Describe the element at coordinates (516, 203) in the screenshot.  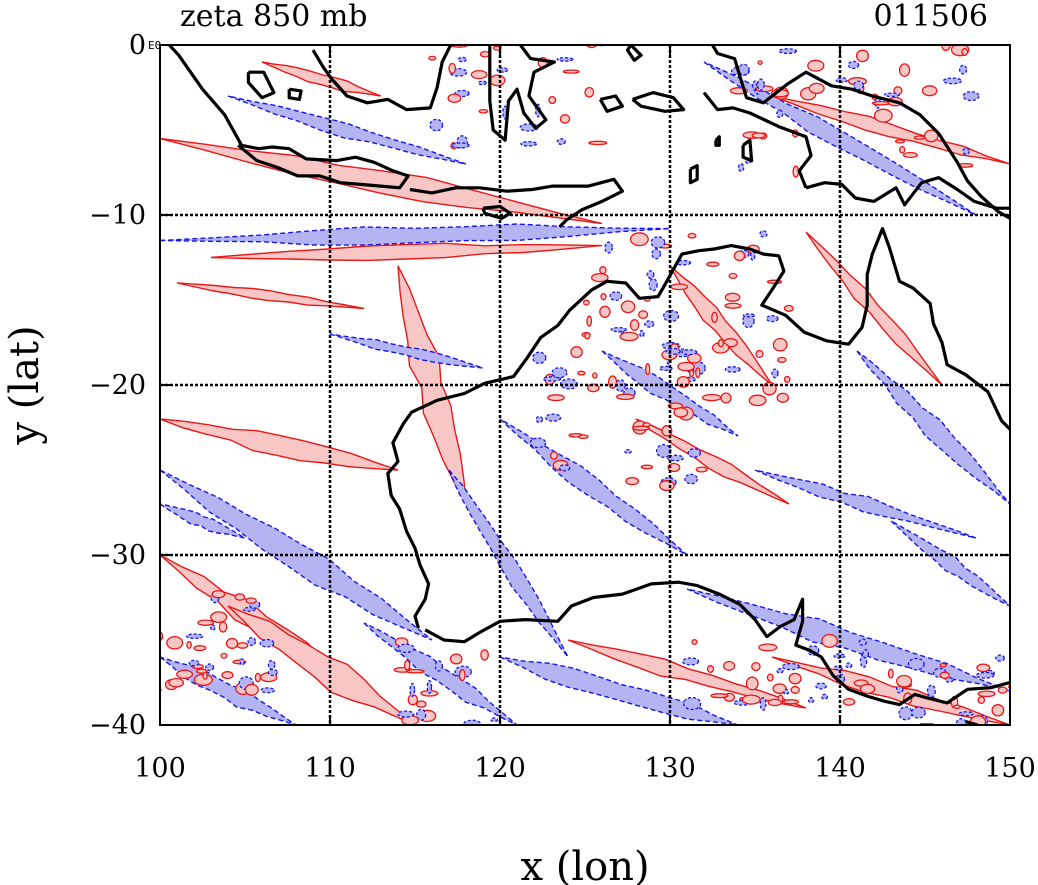
I see `coastline-lesser-sunda` at that location.